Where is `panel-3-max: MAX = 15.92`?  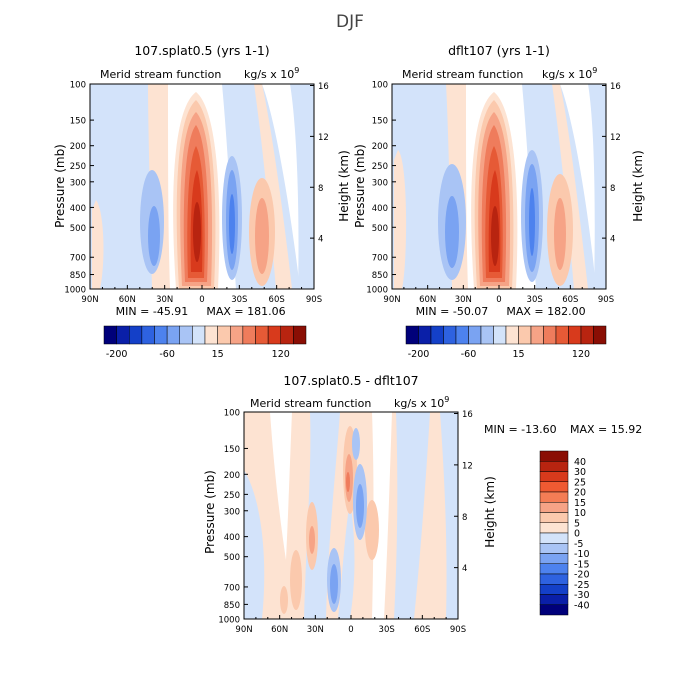
panel-3-max: MAX = 15.92 is located at coordinates (606, 429).